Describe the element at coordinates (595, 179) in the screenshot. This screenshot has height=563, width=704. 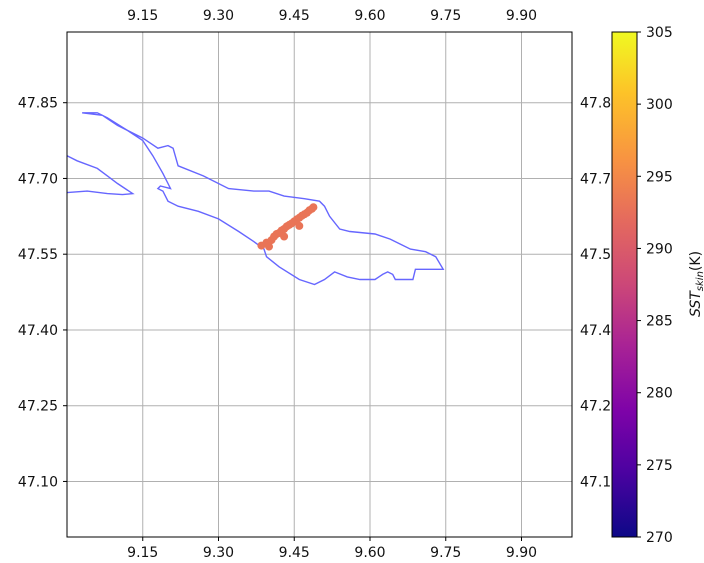
I see `right-y-tick-label: 47.7` at that location.